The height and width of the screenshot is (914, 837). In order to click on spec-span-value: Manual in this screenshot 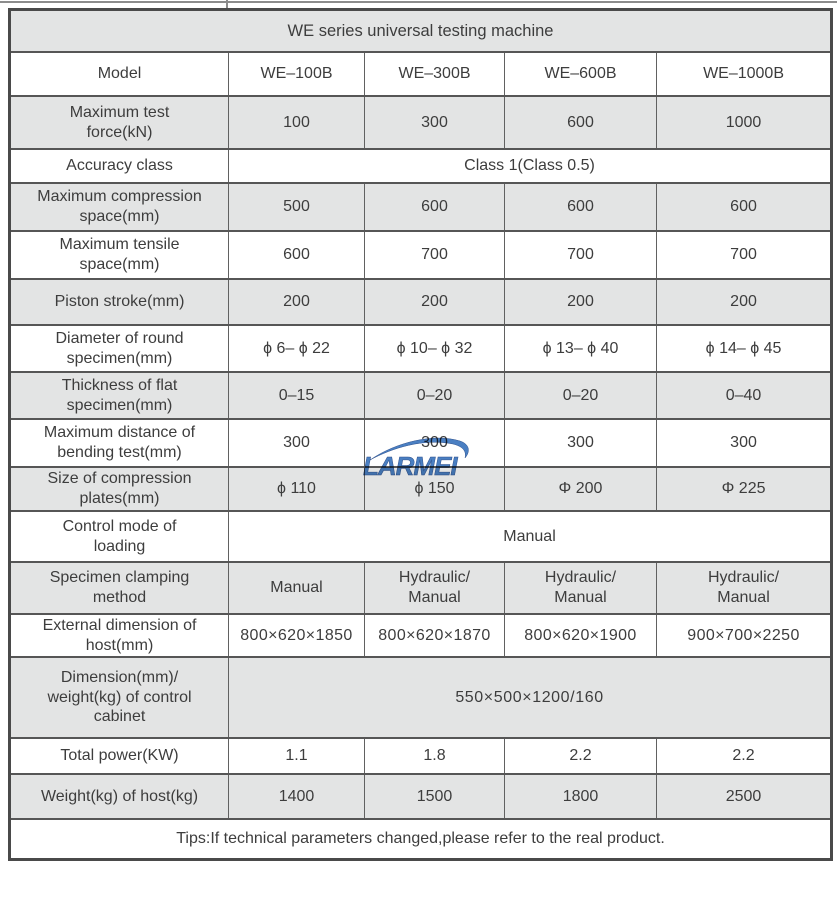, I will do `click(530, 536)`.